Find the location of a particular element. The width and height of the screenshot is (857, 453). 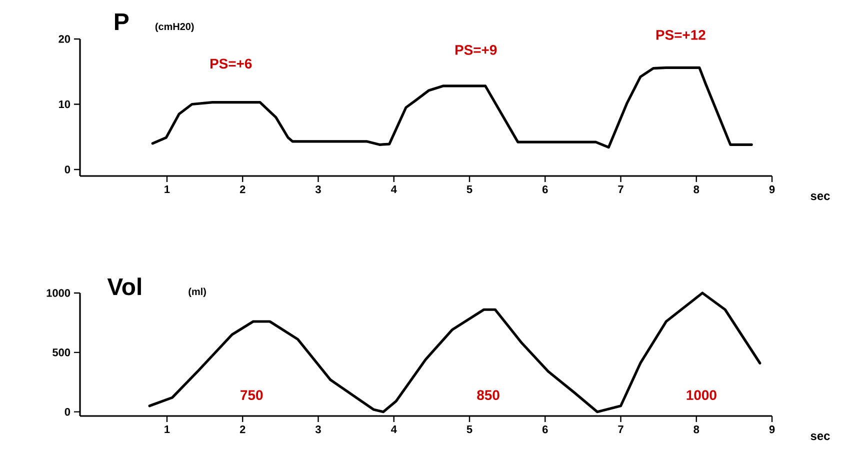

annotation: PS=+9 is located at coordinates (476, 50).